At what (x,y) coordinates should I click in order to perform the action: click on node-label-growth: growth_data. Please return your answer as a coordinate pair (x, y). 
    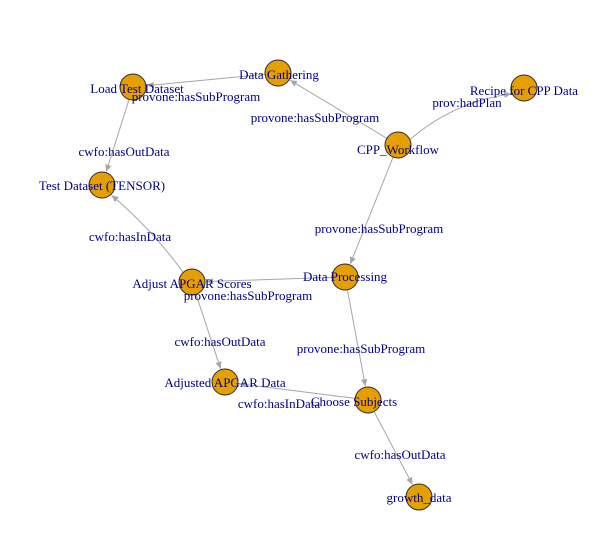
    Looking at the image, I should click on (419, 497).